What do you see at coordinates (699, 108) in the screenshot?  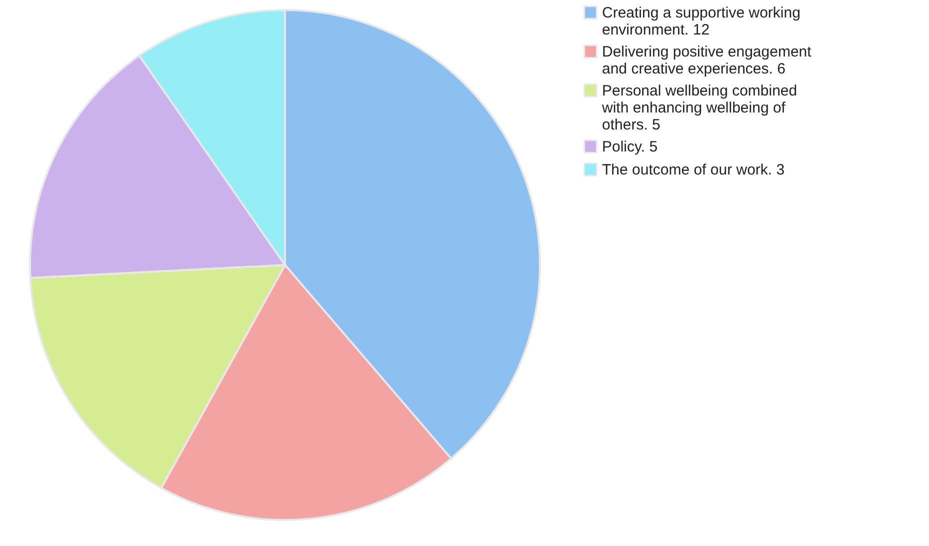 I see `legend-label: Personal wellbeing combined with enhancing wellbeing of others. 5` at bounding box center [699, 108].